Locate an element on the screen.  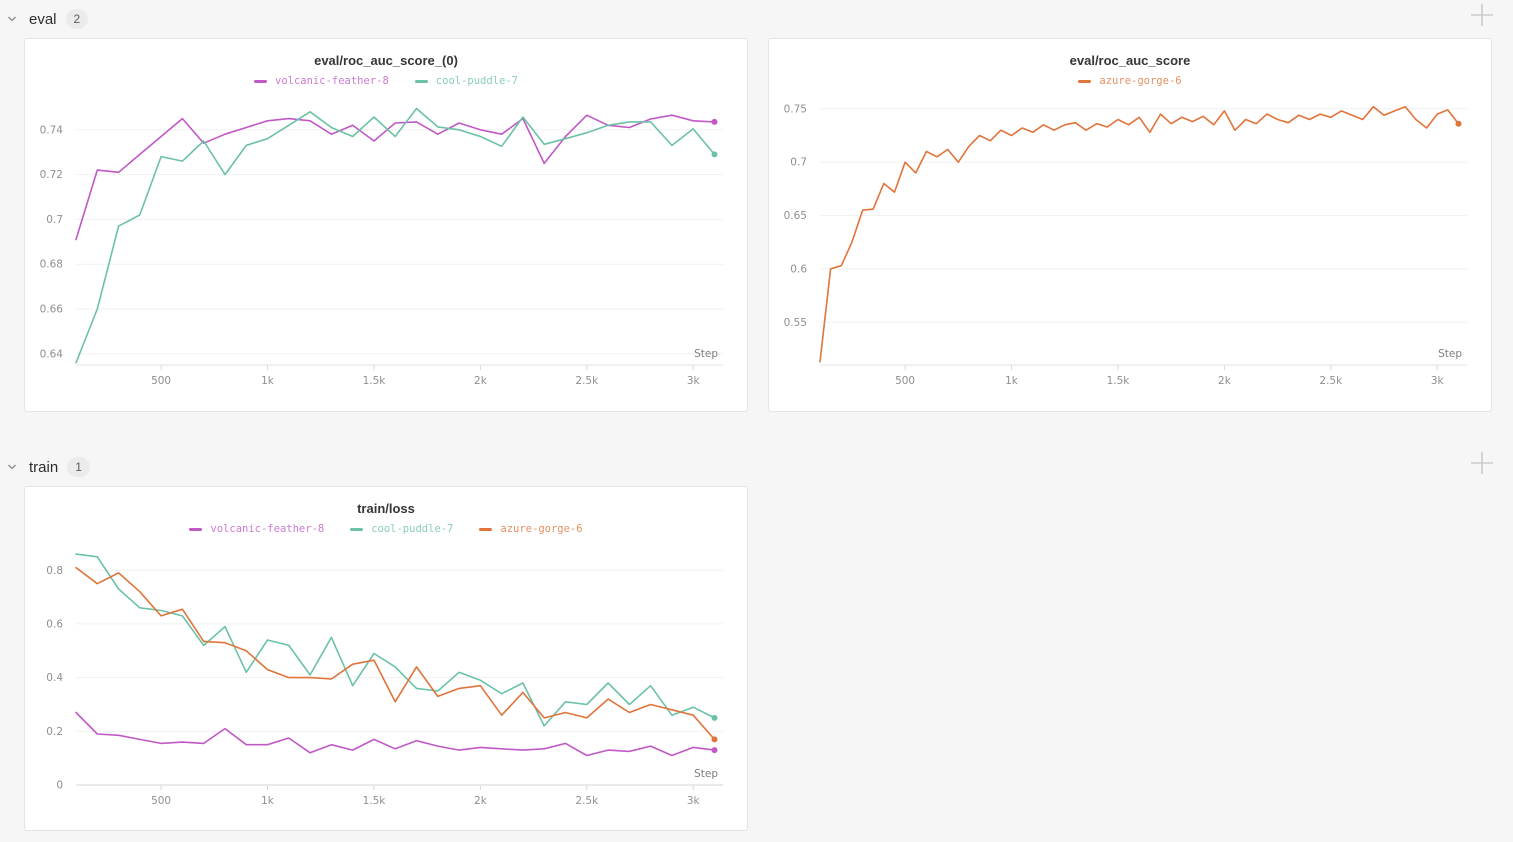
section-title: train is located at coordinates (44, 467).